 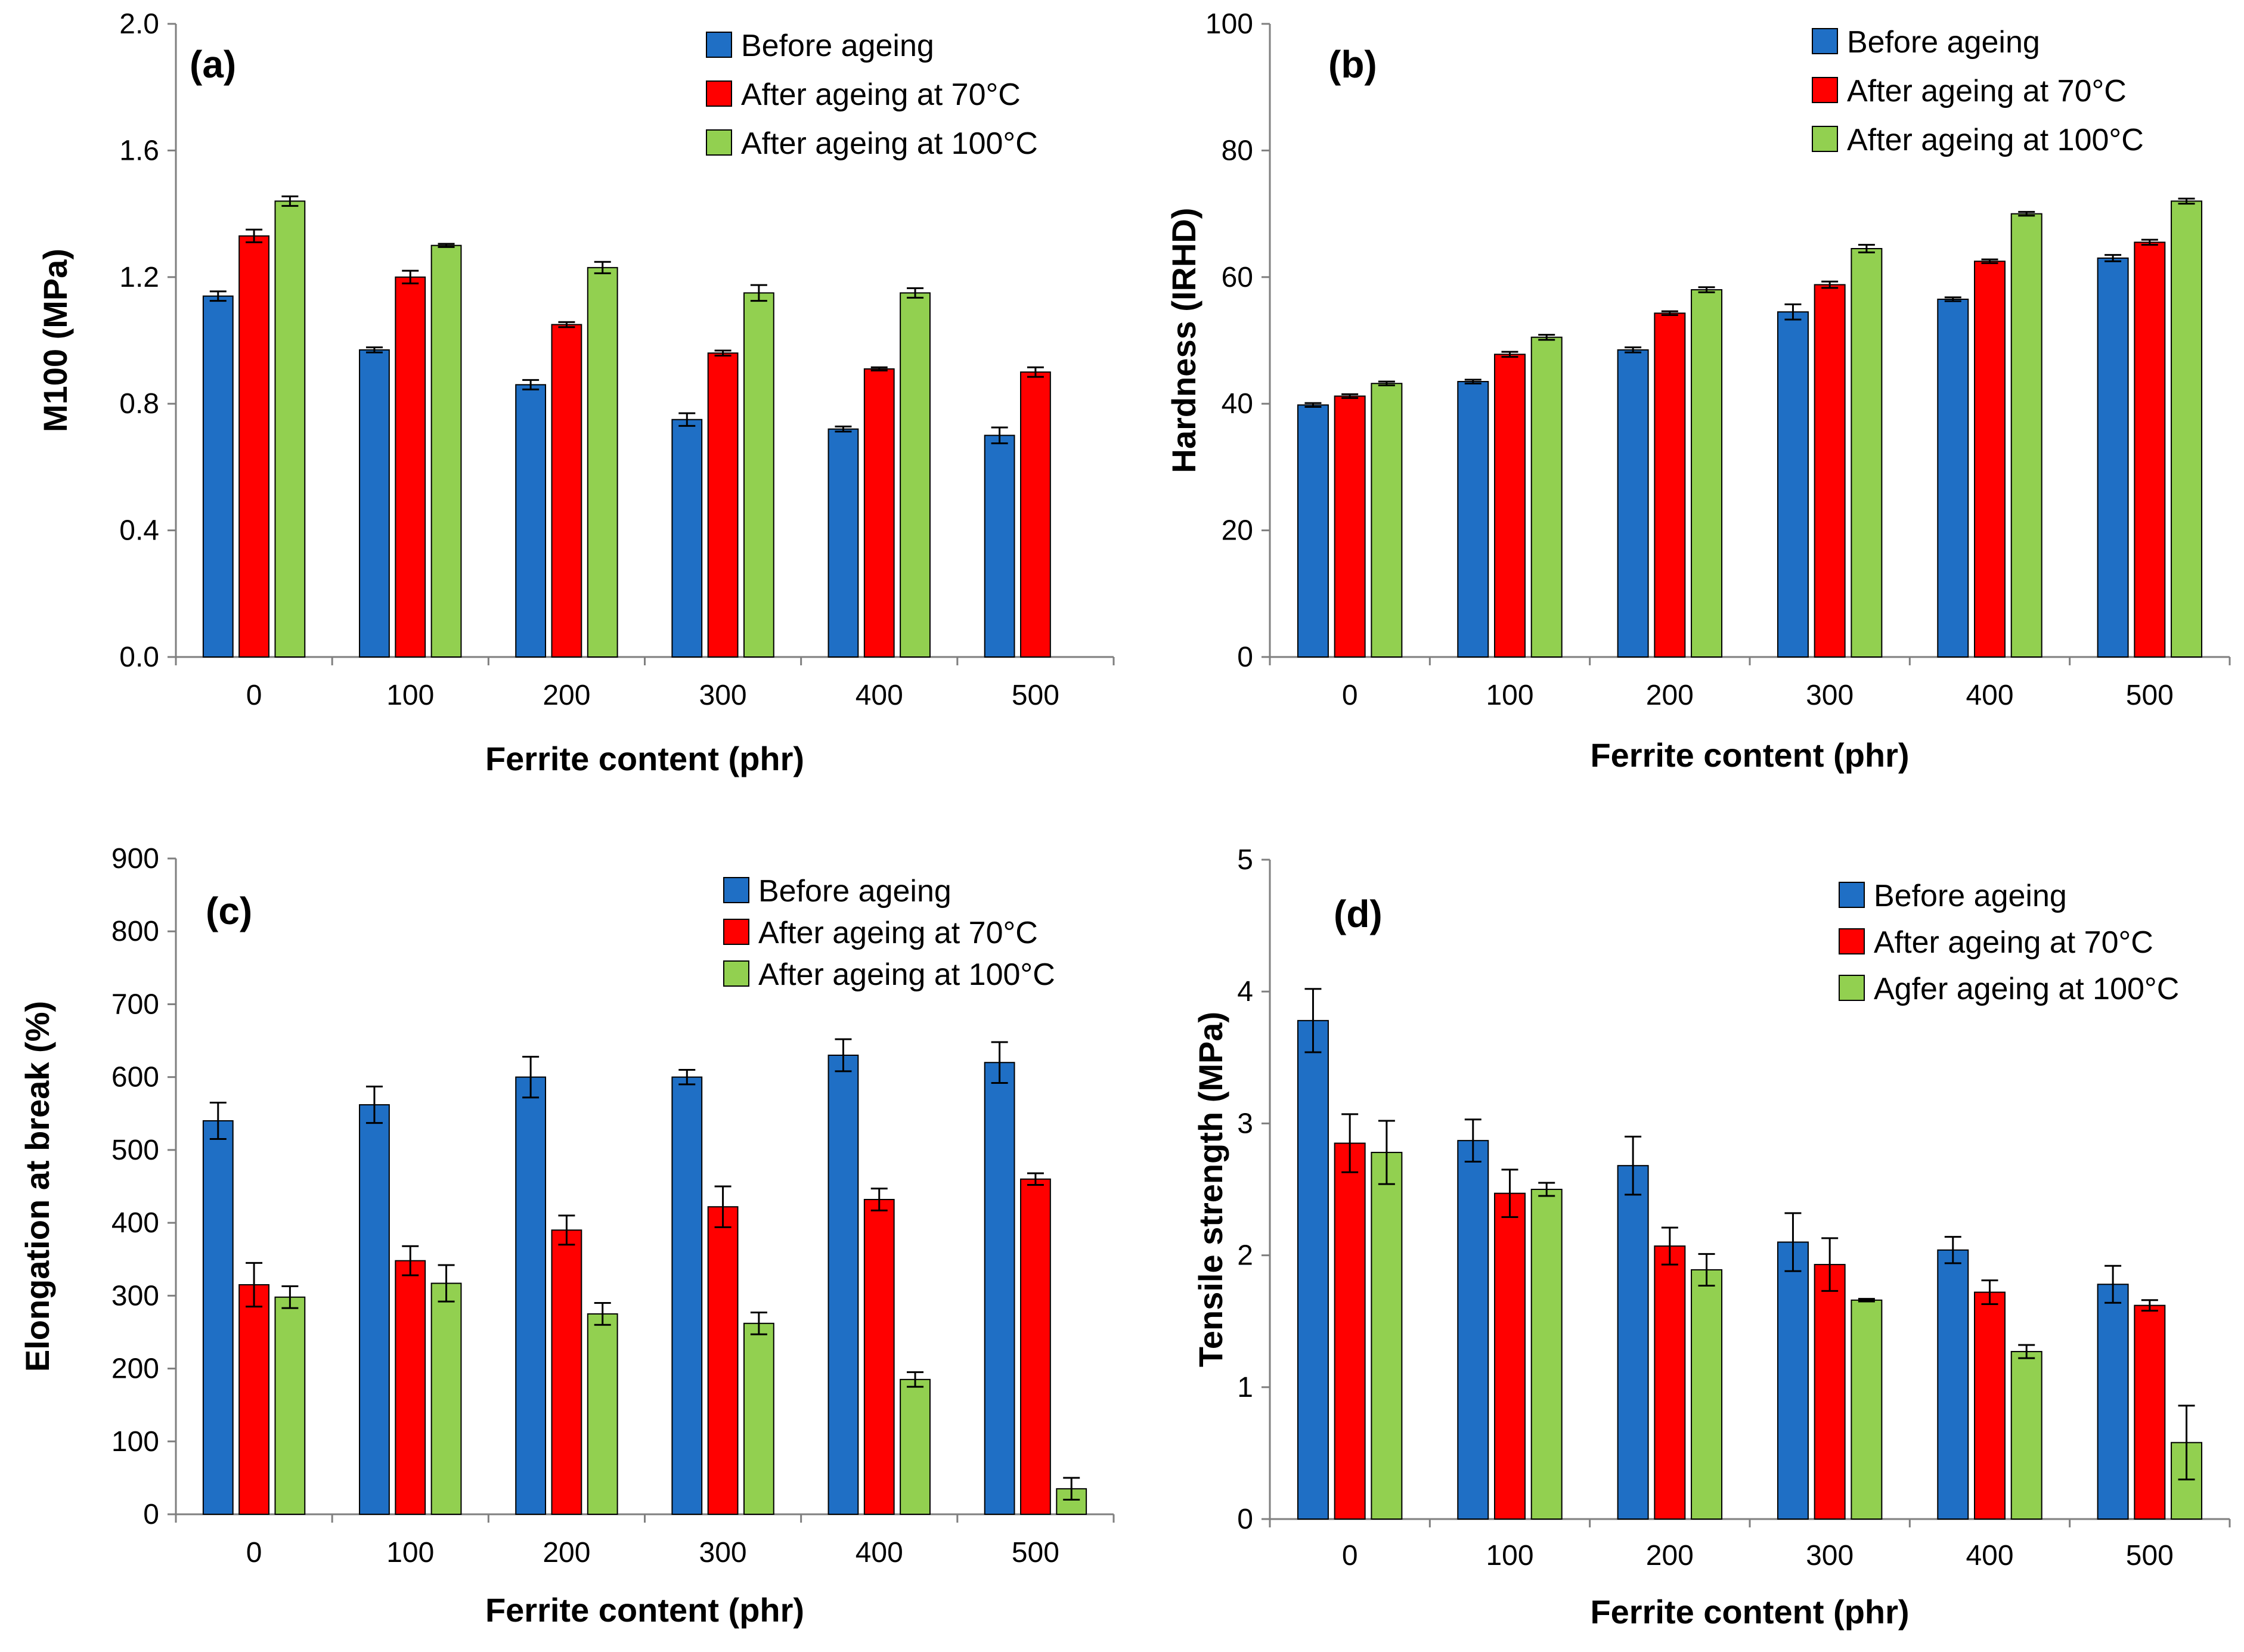 I want to click on y-tick-label: 1.2, so click(x=139, y=277).